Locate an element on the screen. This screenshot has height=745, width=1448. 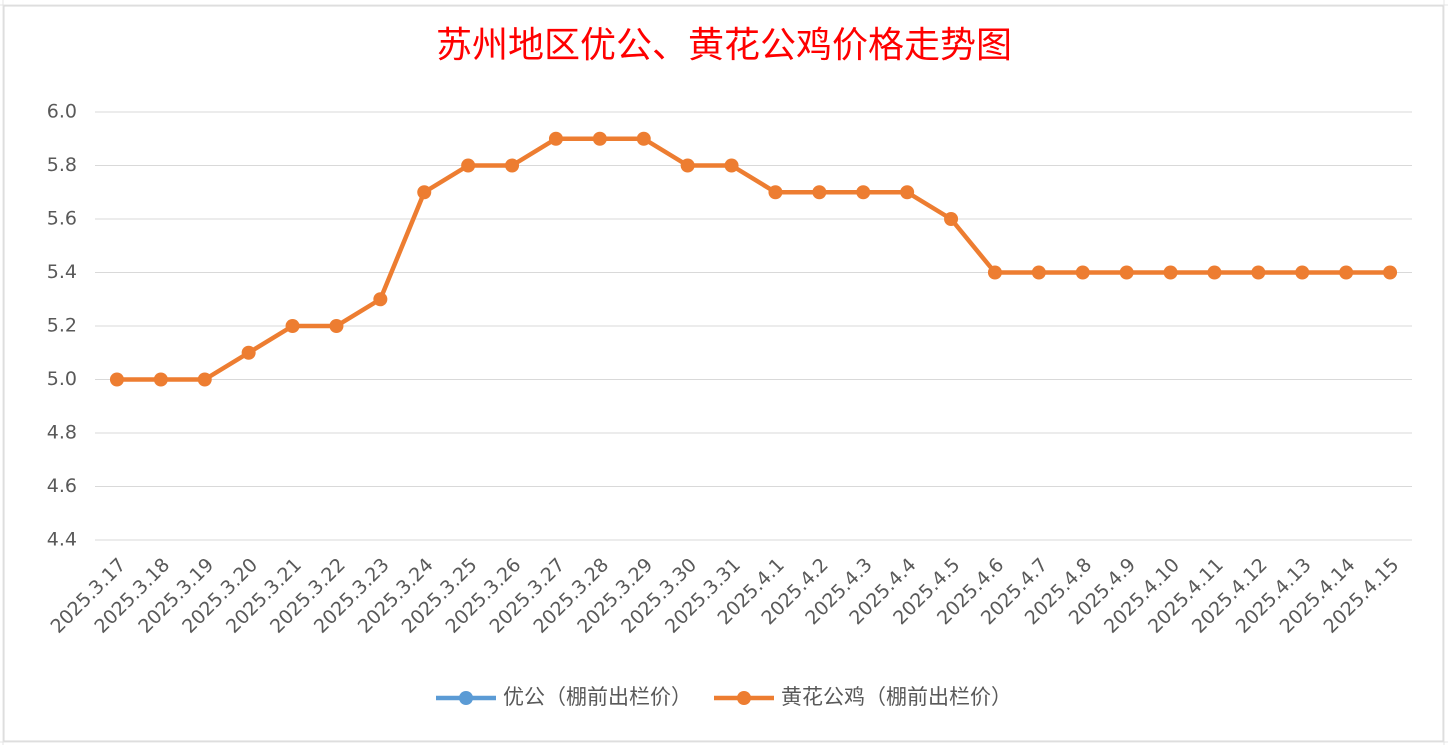
legend-item: 黄花公鸡（棚前出栏价） is located at coordinates (863, 697).